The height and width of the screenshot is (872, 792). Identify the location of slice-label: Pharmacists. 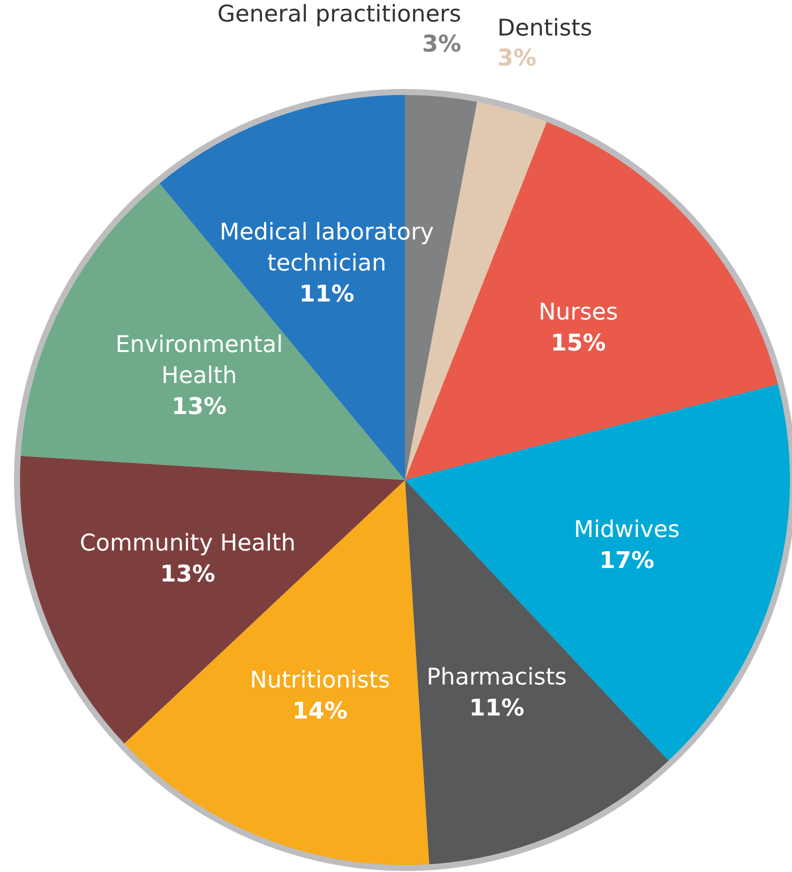
(496, 677).